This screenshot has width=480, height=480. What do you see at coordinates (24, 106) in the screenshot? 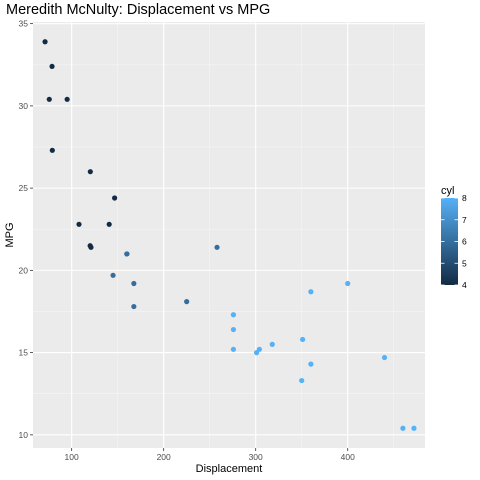
I see `y-tick-label: 30` at bounding box center [24, 106].